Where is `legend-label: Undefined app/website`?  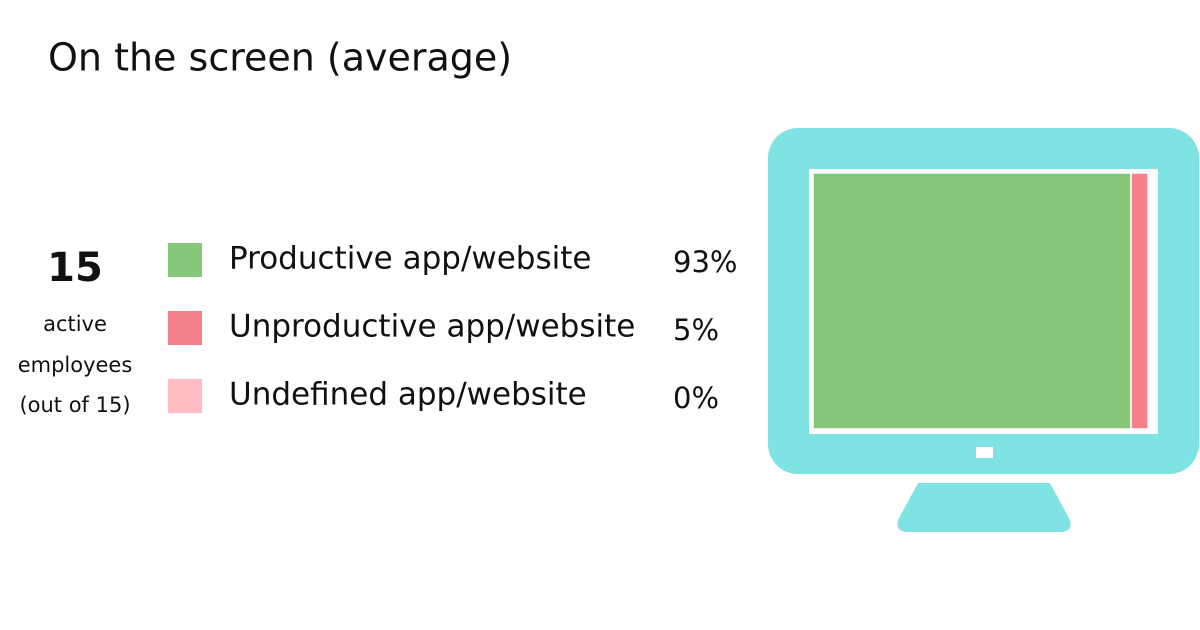 legend-label: Undefined app/website is located at coordinates (408, 395).